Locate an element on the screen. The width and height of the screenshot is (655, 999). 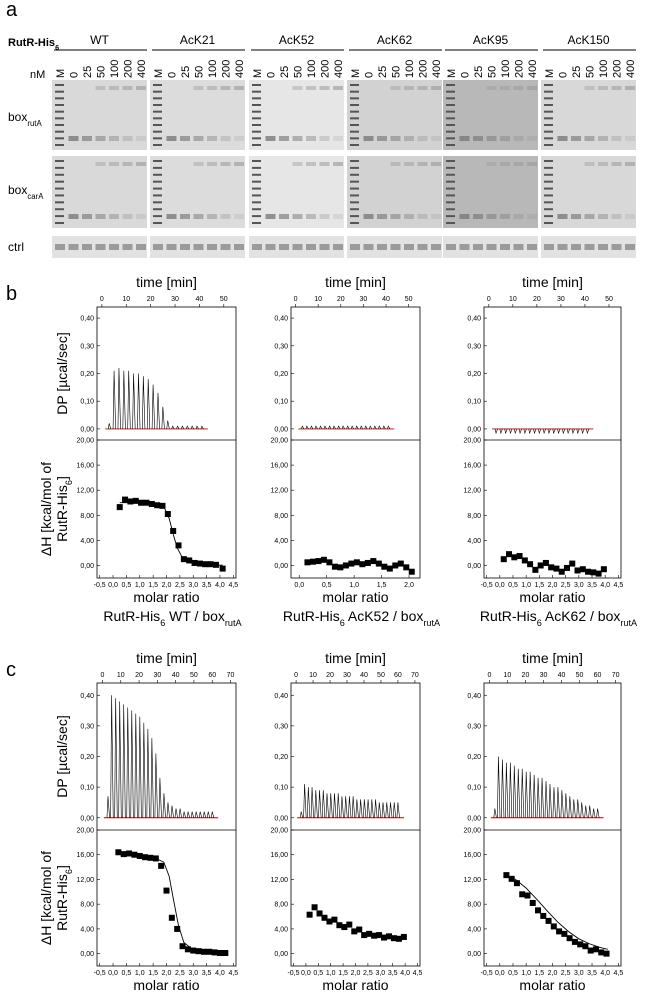
lane-label: 200 is located at coordinates (129, 69).